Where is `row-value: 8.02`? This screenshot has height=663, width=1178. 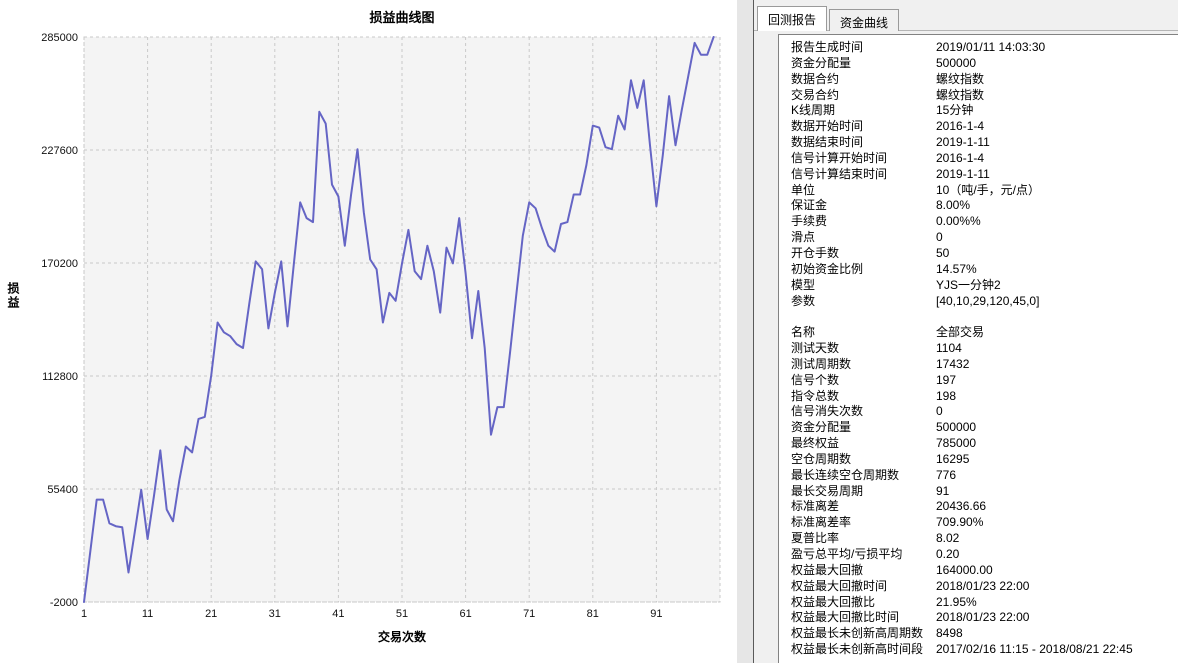
row-value: 8.02 is located at coordinates (948, 538).